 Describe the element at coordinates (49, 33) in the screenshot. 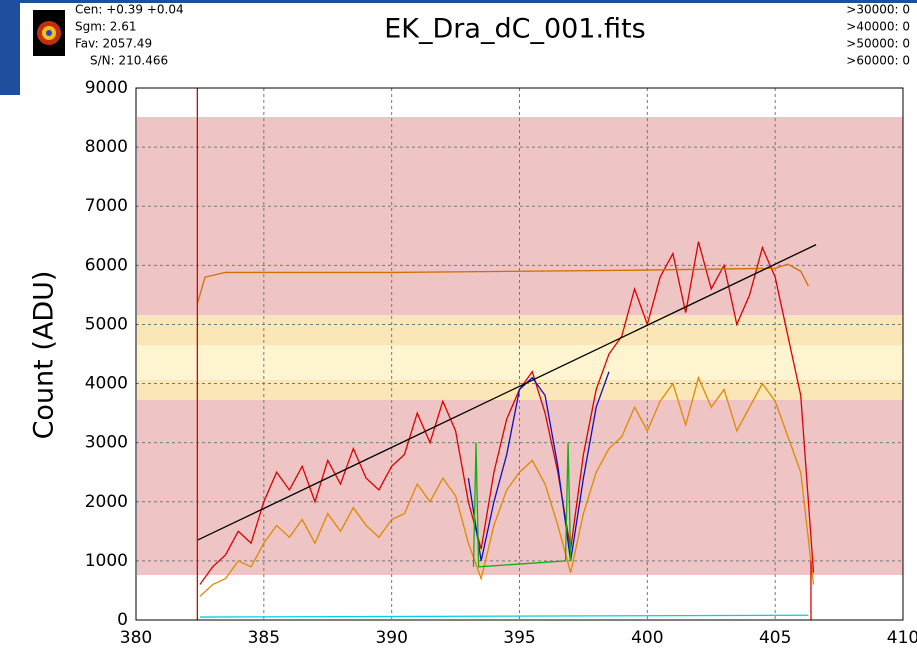

I see `star-icon` at that location.